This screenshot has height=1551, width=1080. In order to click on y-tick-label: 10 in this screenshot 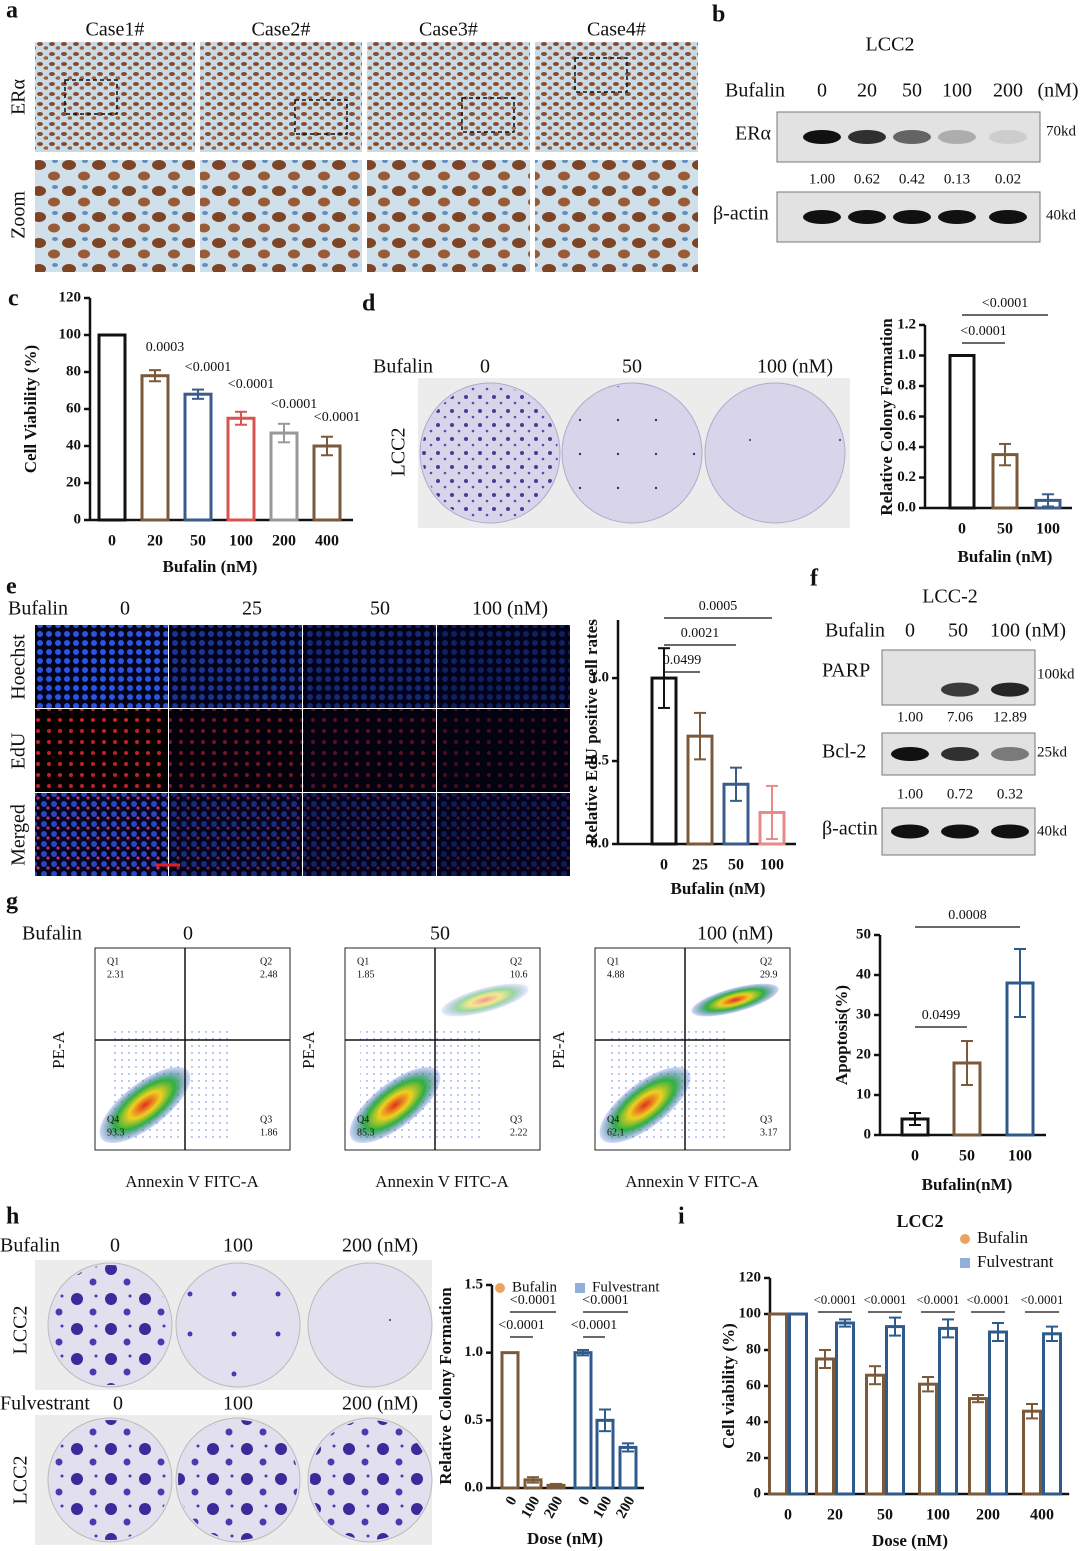, I will do `click(863, 1094)`.